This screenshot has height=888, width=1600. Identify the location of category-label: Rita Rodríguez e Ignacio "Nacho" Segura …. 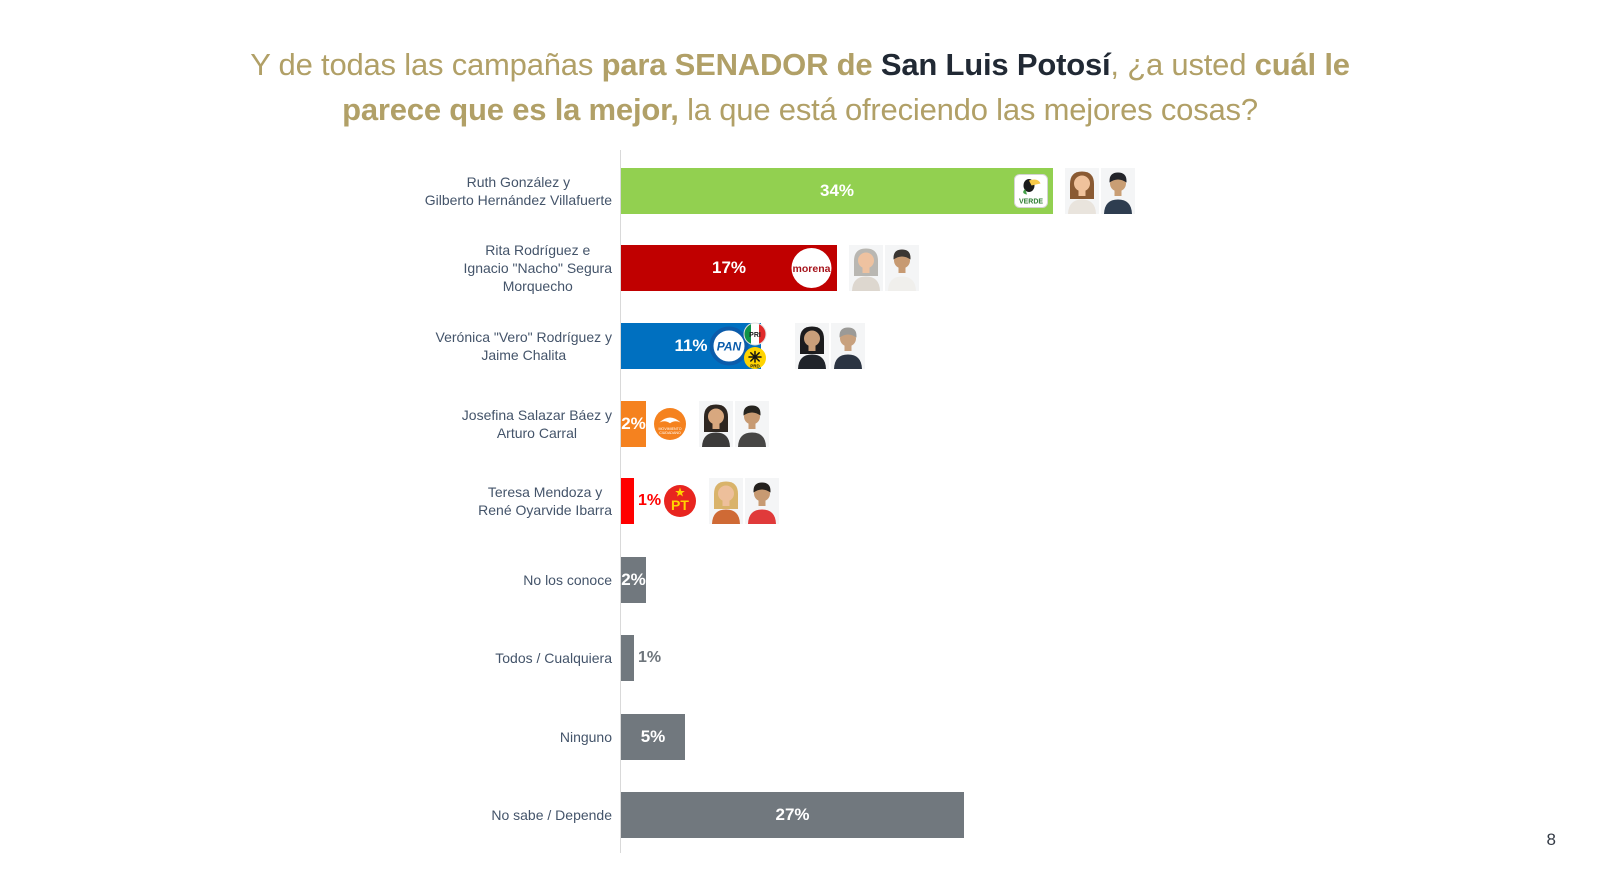
(537, 268).